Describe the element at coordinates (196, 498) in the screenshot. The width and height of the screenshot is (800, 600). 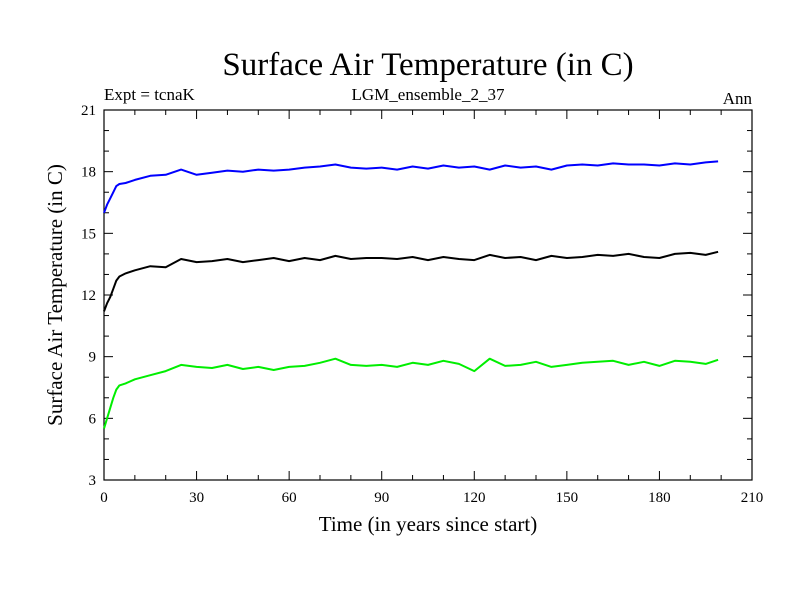
I see `x-tick-label: 30` at that location.